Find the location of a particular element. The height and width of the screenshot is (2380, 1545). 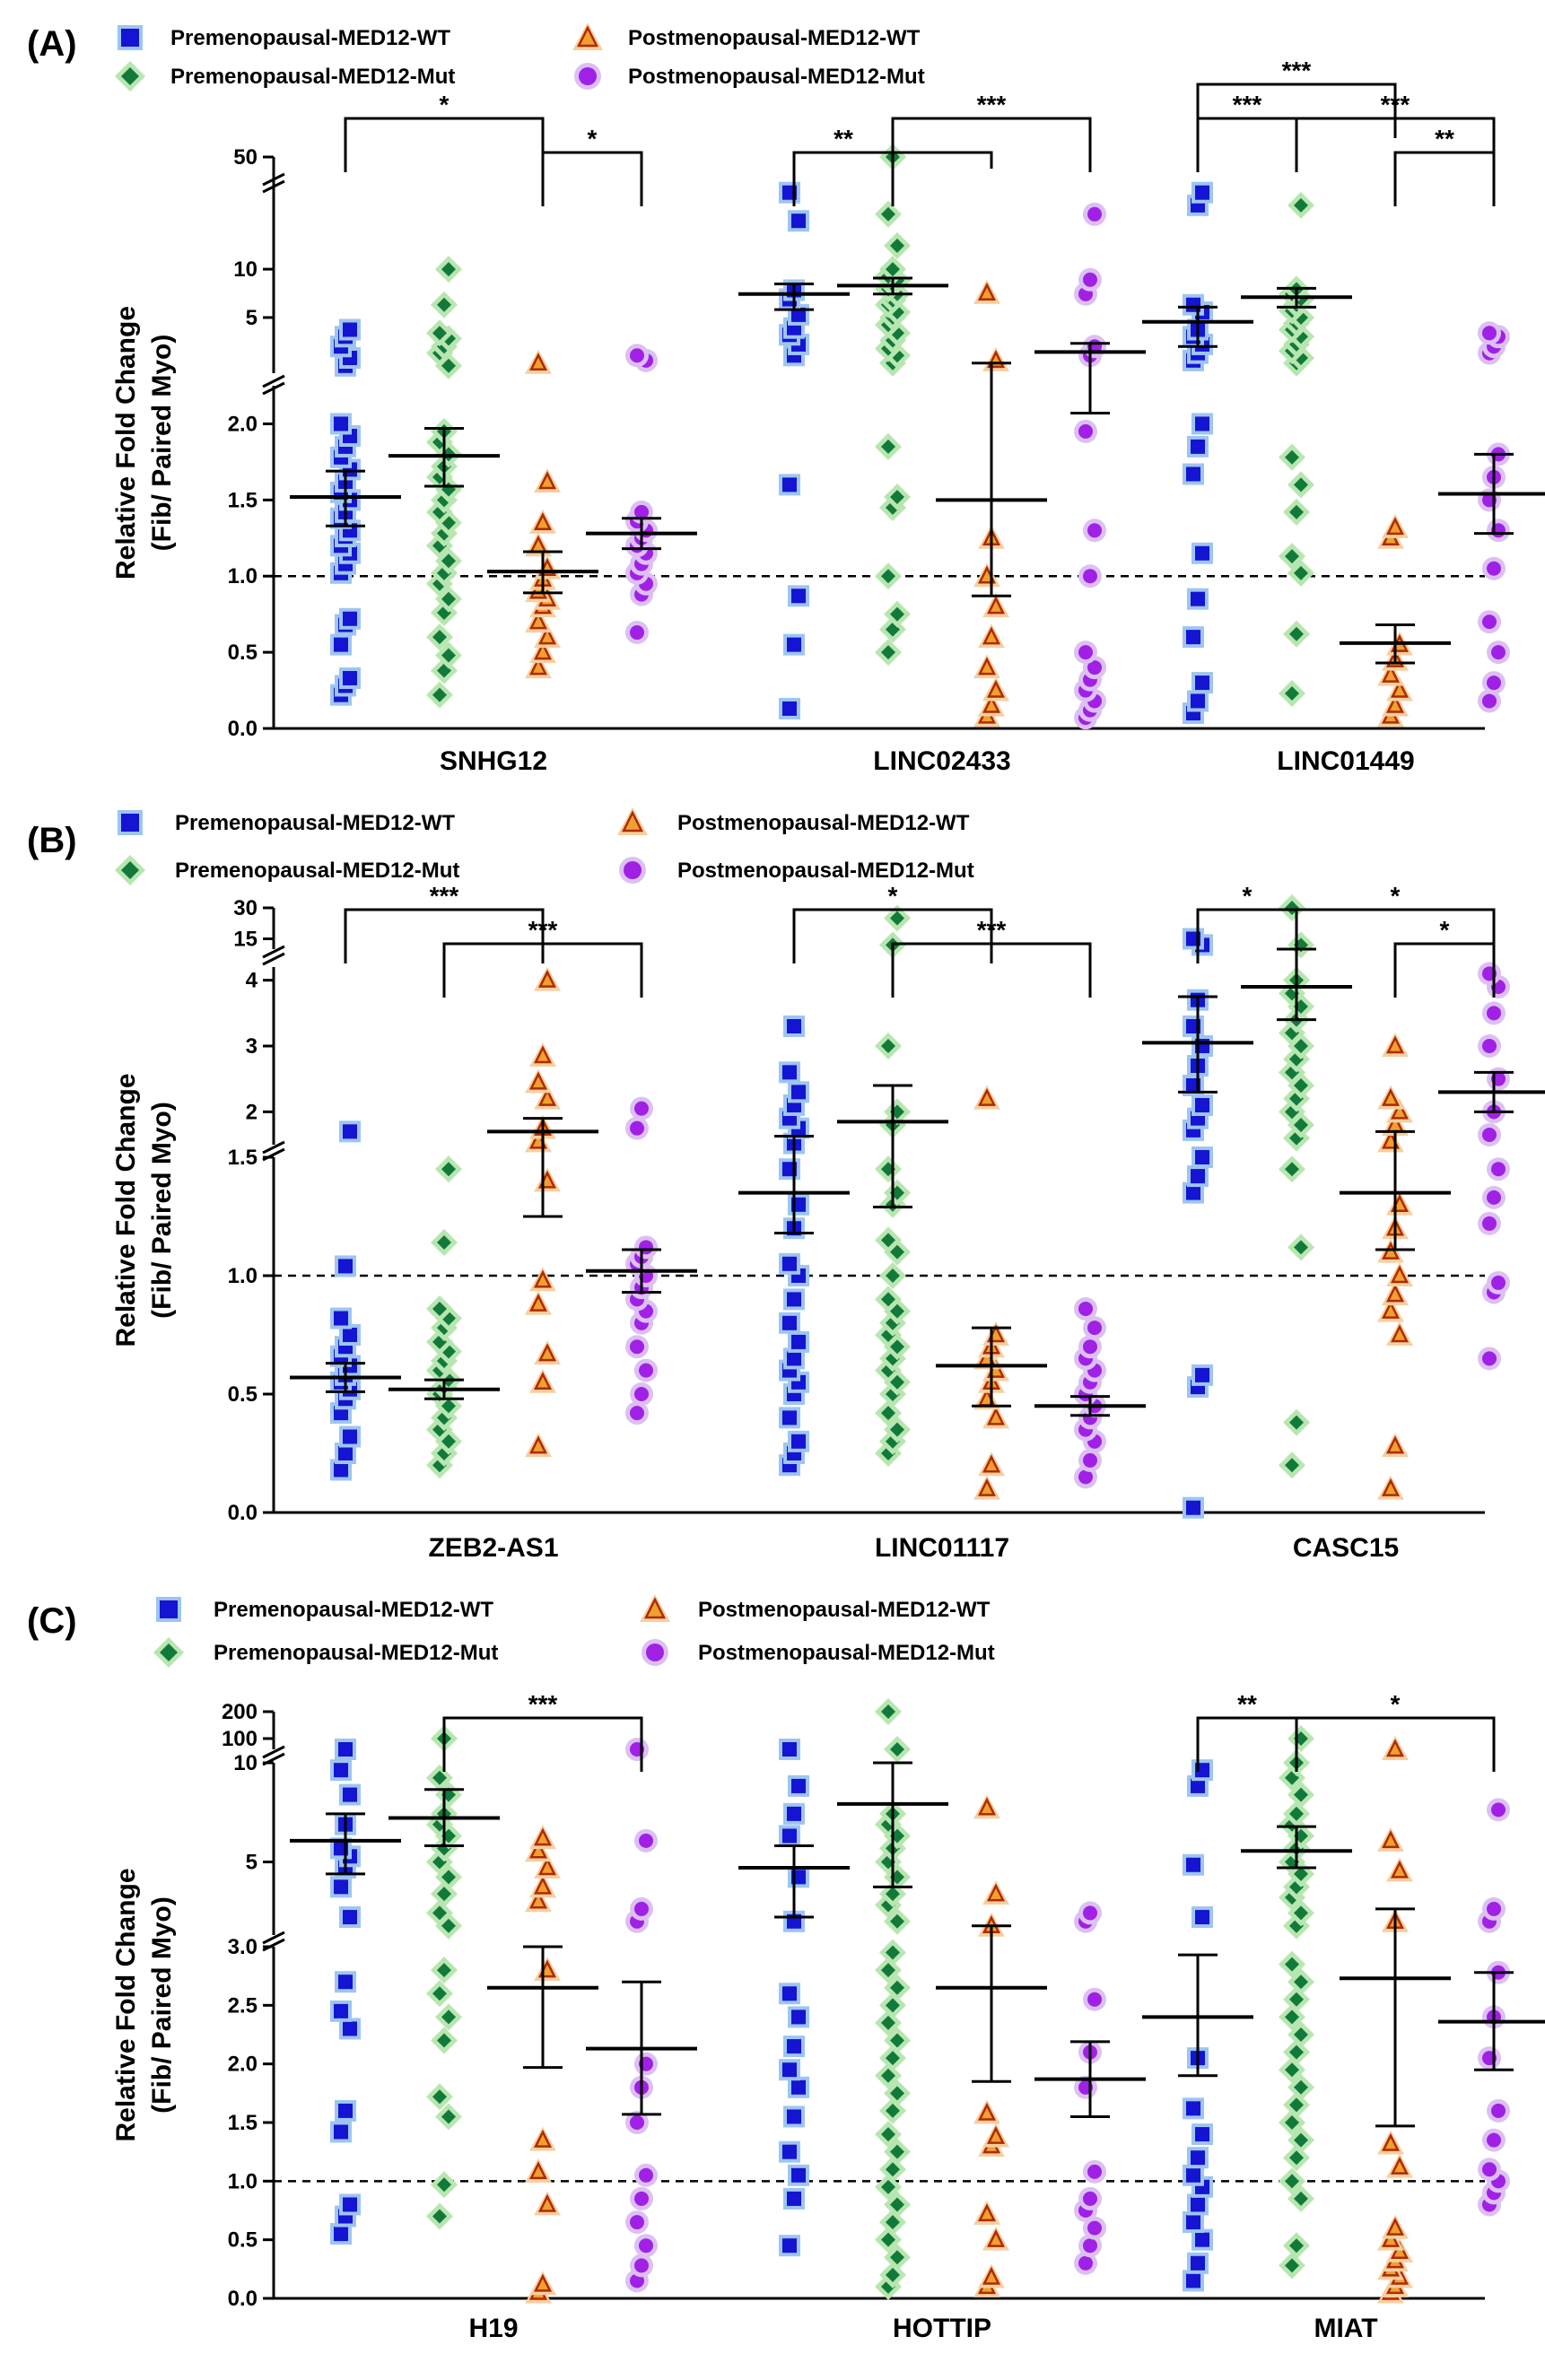

gene-group: LINC02433 is located at coordinates (942, 460).